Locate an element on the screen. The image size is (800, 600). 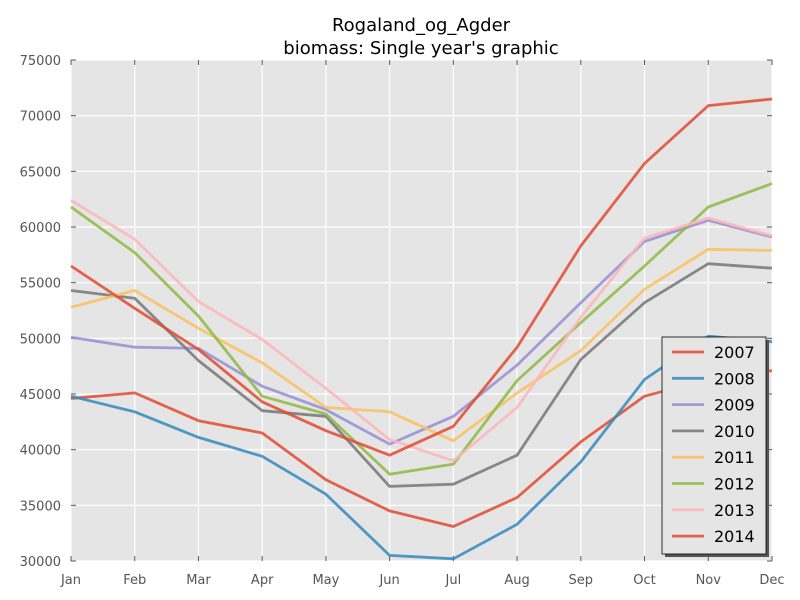
y-tick-label: 30000 is located at coordinates (40, 562).